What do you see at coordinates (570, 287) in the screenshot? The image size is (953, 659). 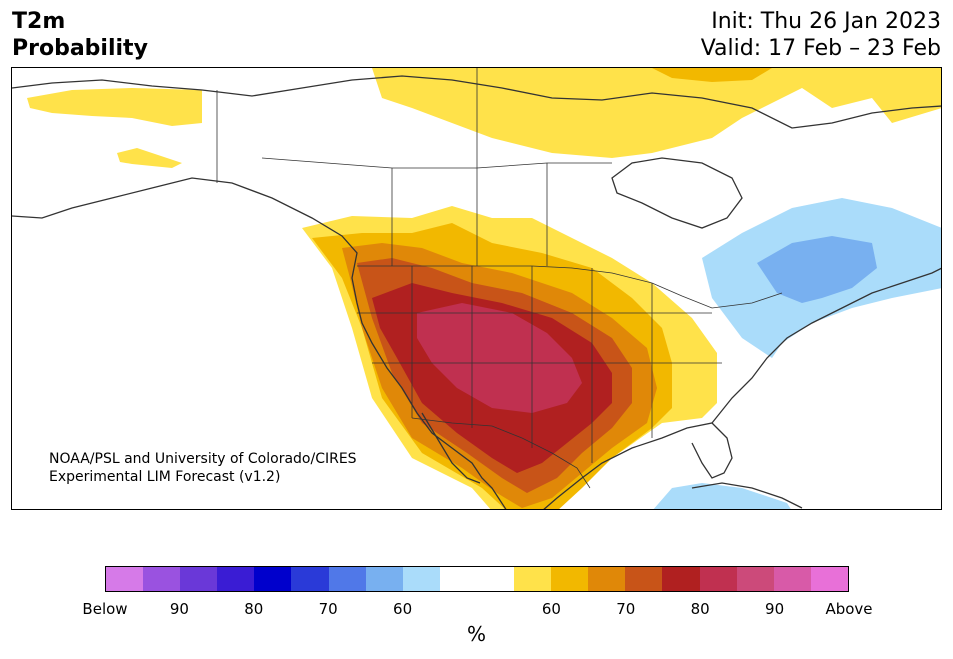 I see `border-us-canada` at bounding box center [570, 287].